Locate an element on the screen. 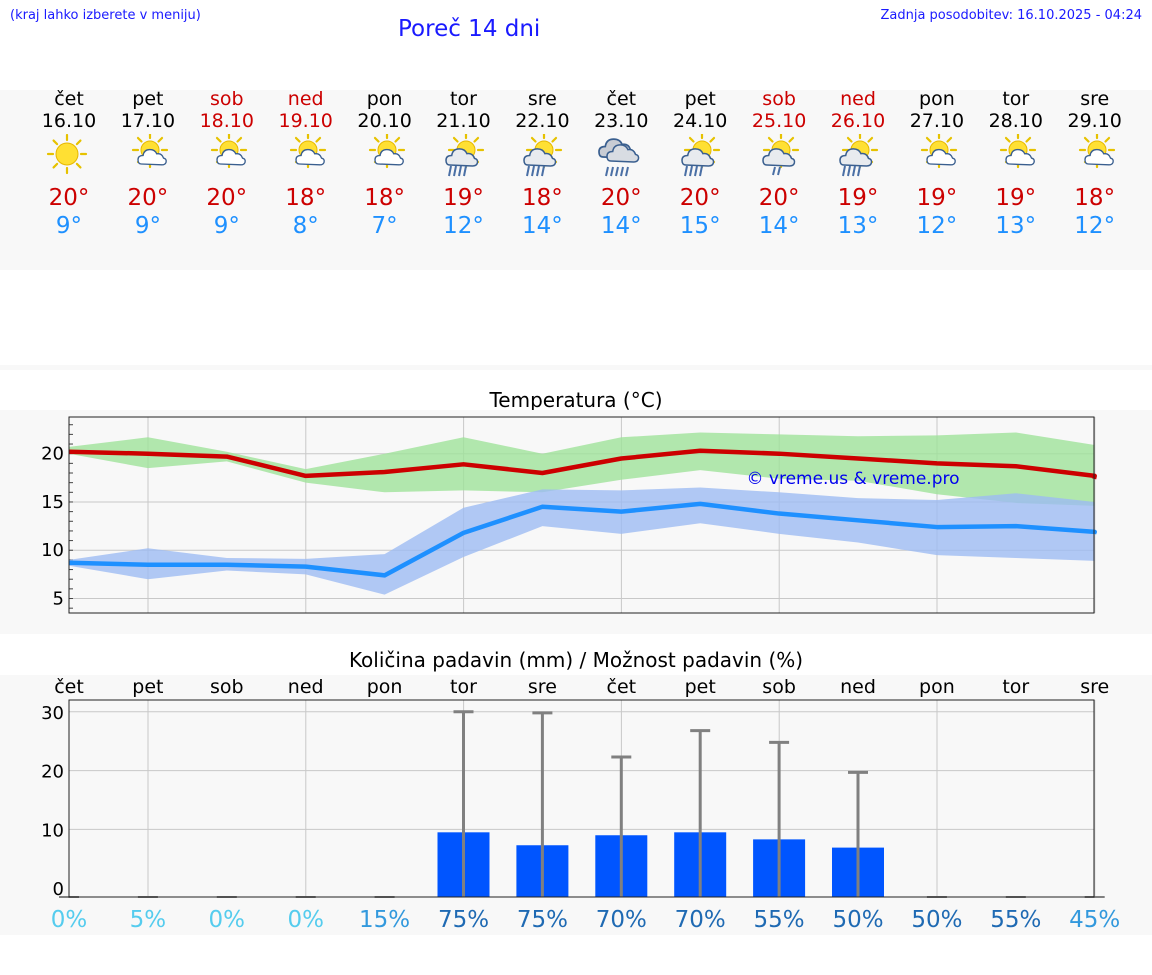  day-date: 24.10 is located at coordinates (700, 121).